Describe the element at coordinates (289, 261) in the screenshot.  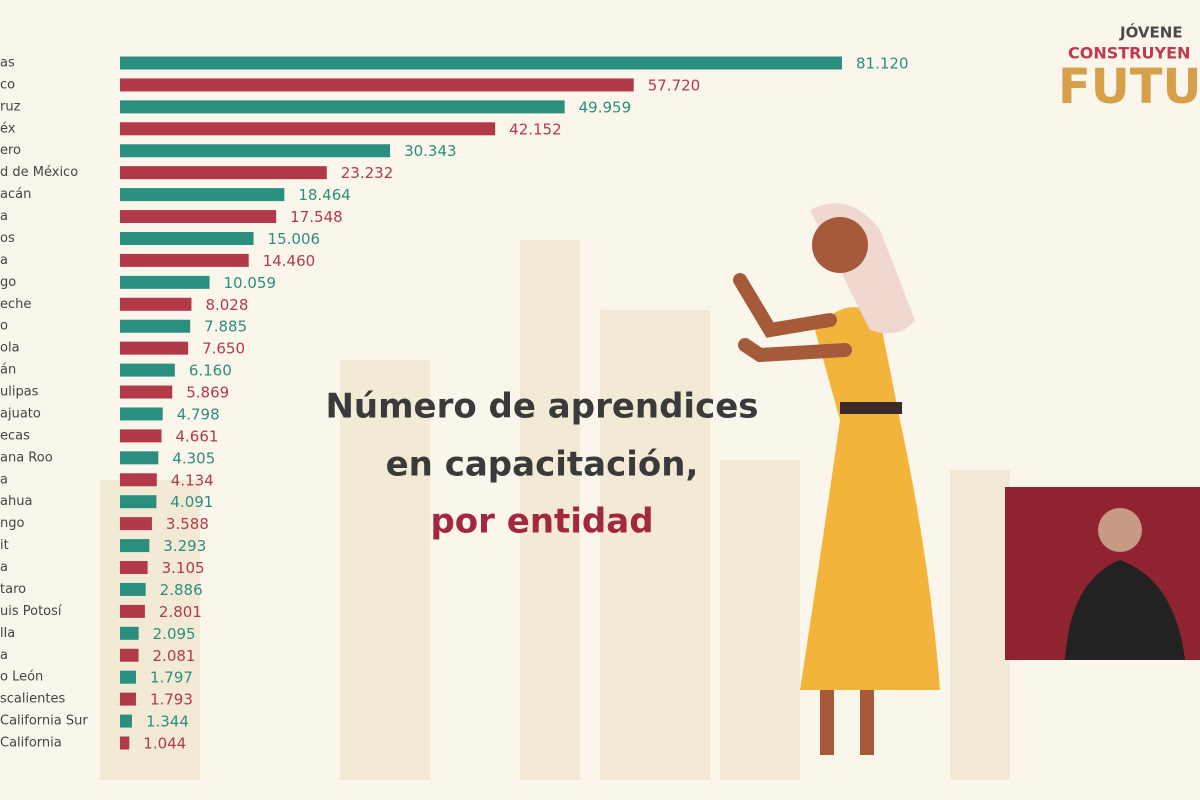
I see `value-label: 14.460` at that location.